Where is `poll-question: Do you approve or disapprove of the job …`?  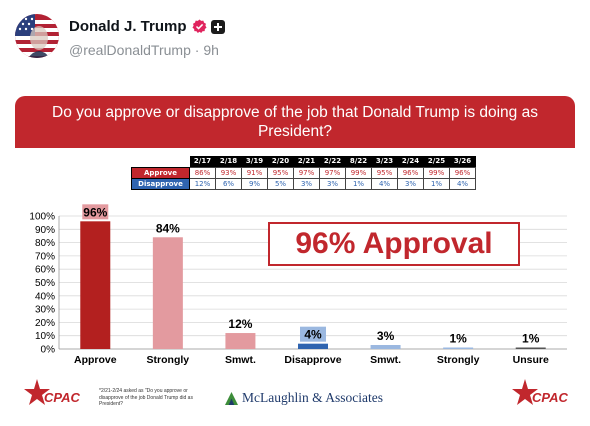
poll-question: Do you approve or disapprove of the job … is located at coordinates (295, 122).